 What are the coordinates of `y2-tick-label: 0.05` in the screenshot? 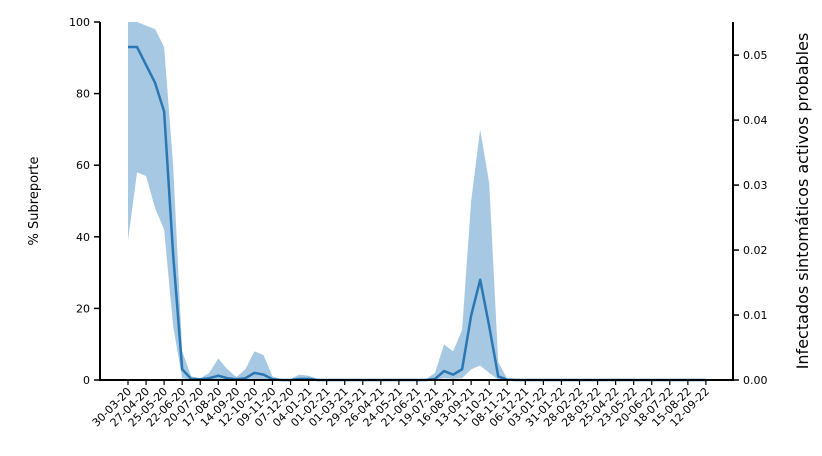 It's located at (755, 55).